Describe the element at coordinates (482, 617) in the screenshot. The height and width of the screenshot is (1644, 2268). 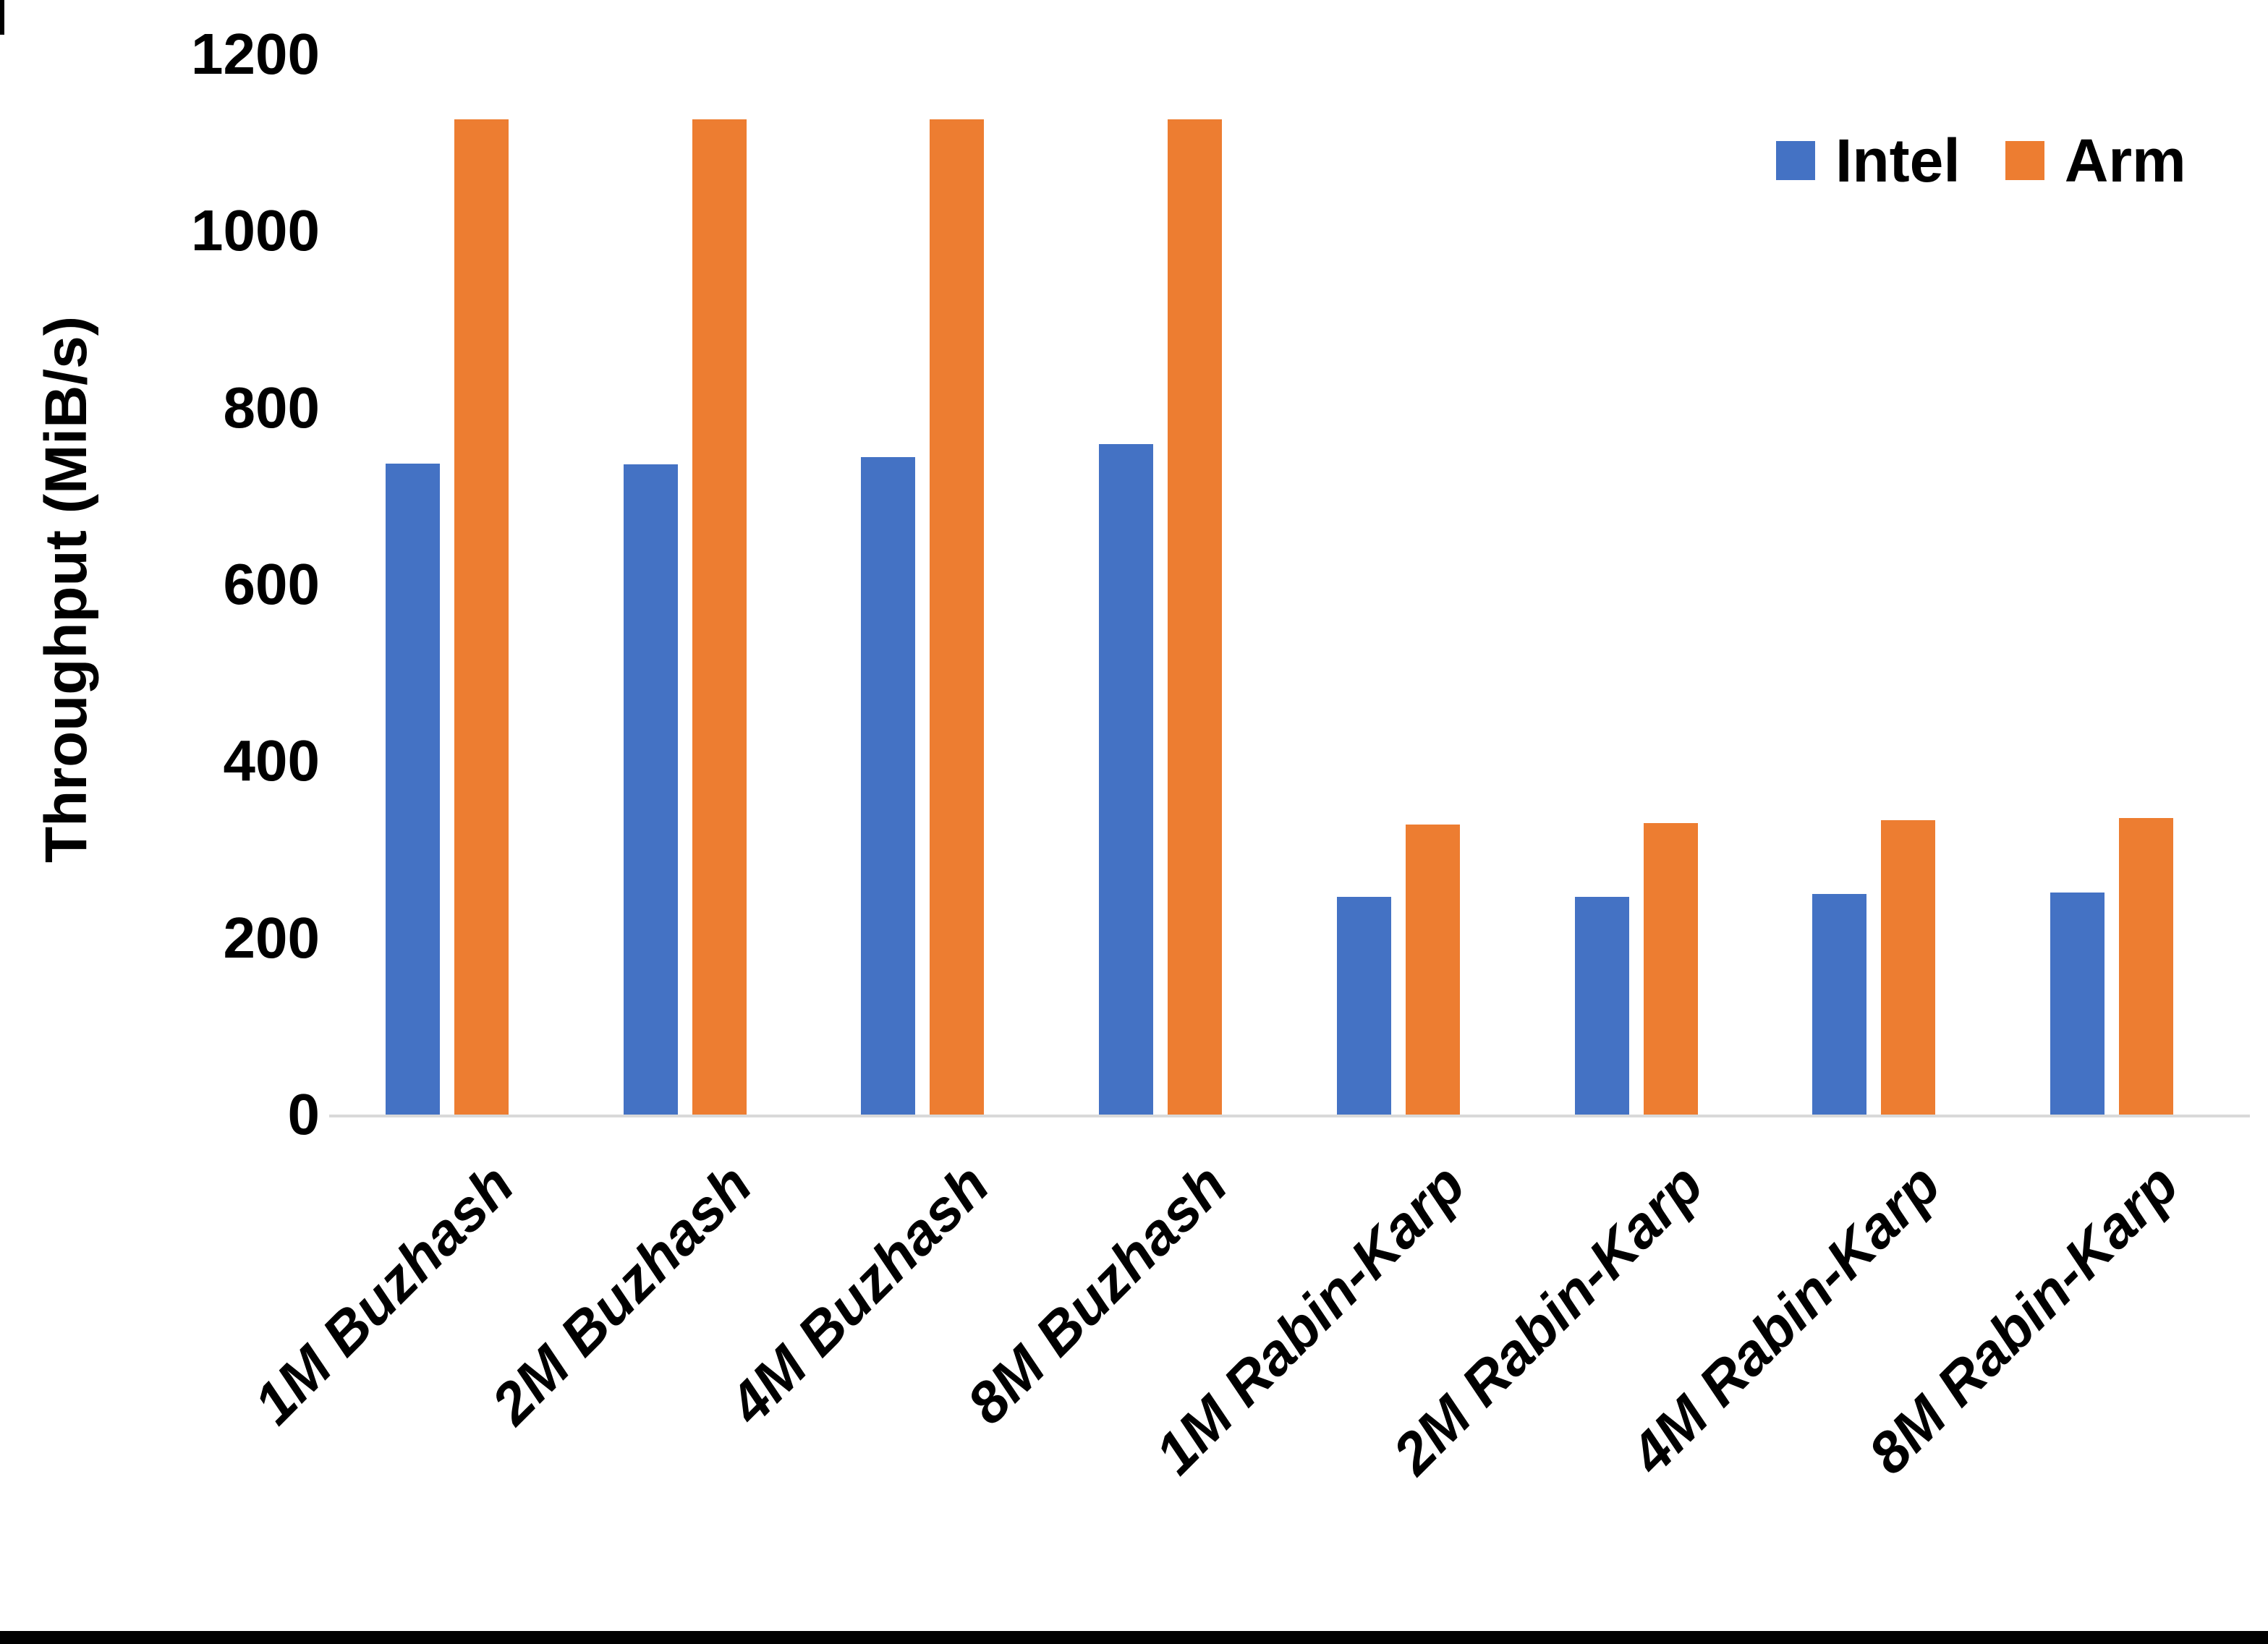
I see `bar-arm-1m-buzhash` at that location.